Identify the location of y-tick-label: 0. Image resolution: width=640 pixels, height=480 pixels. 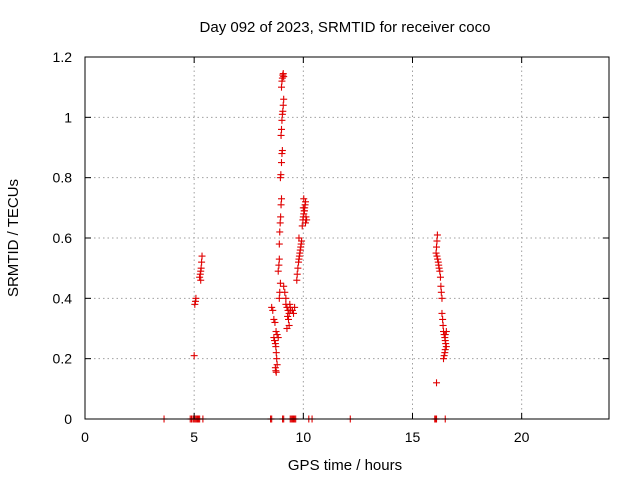
(68, 419).